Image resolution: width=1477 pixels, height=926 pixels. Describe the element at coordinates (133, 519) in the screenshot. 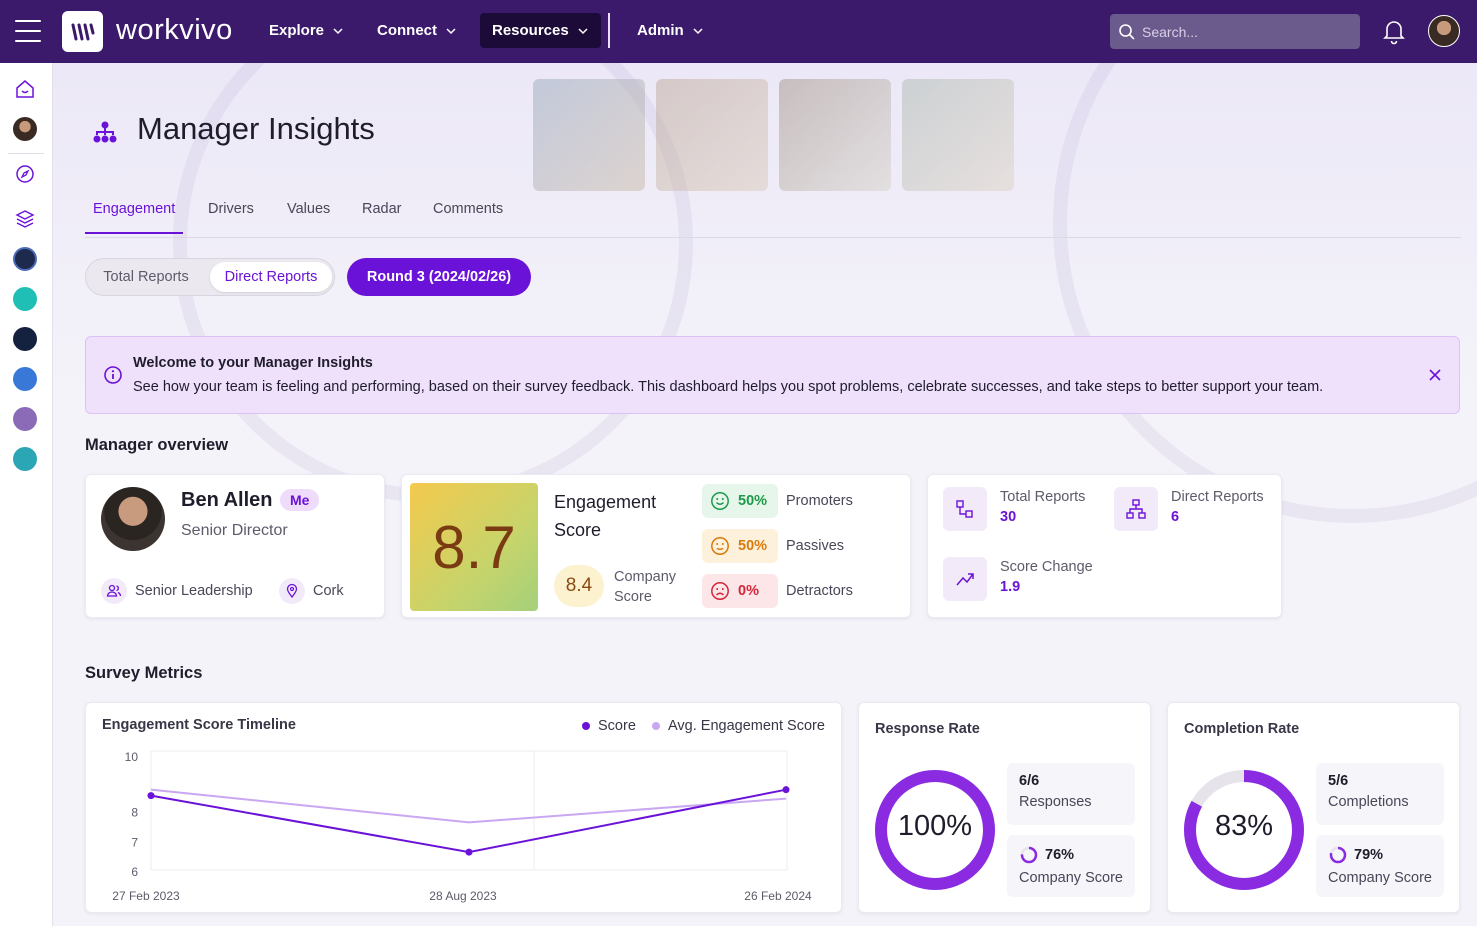

I see `avatar` at that location.